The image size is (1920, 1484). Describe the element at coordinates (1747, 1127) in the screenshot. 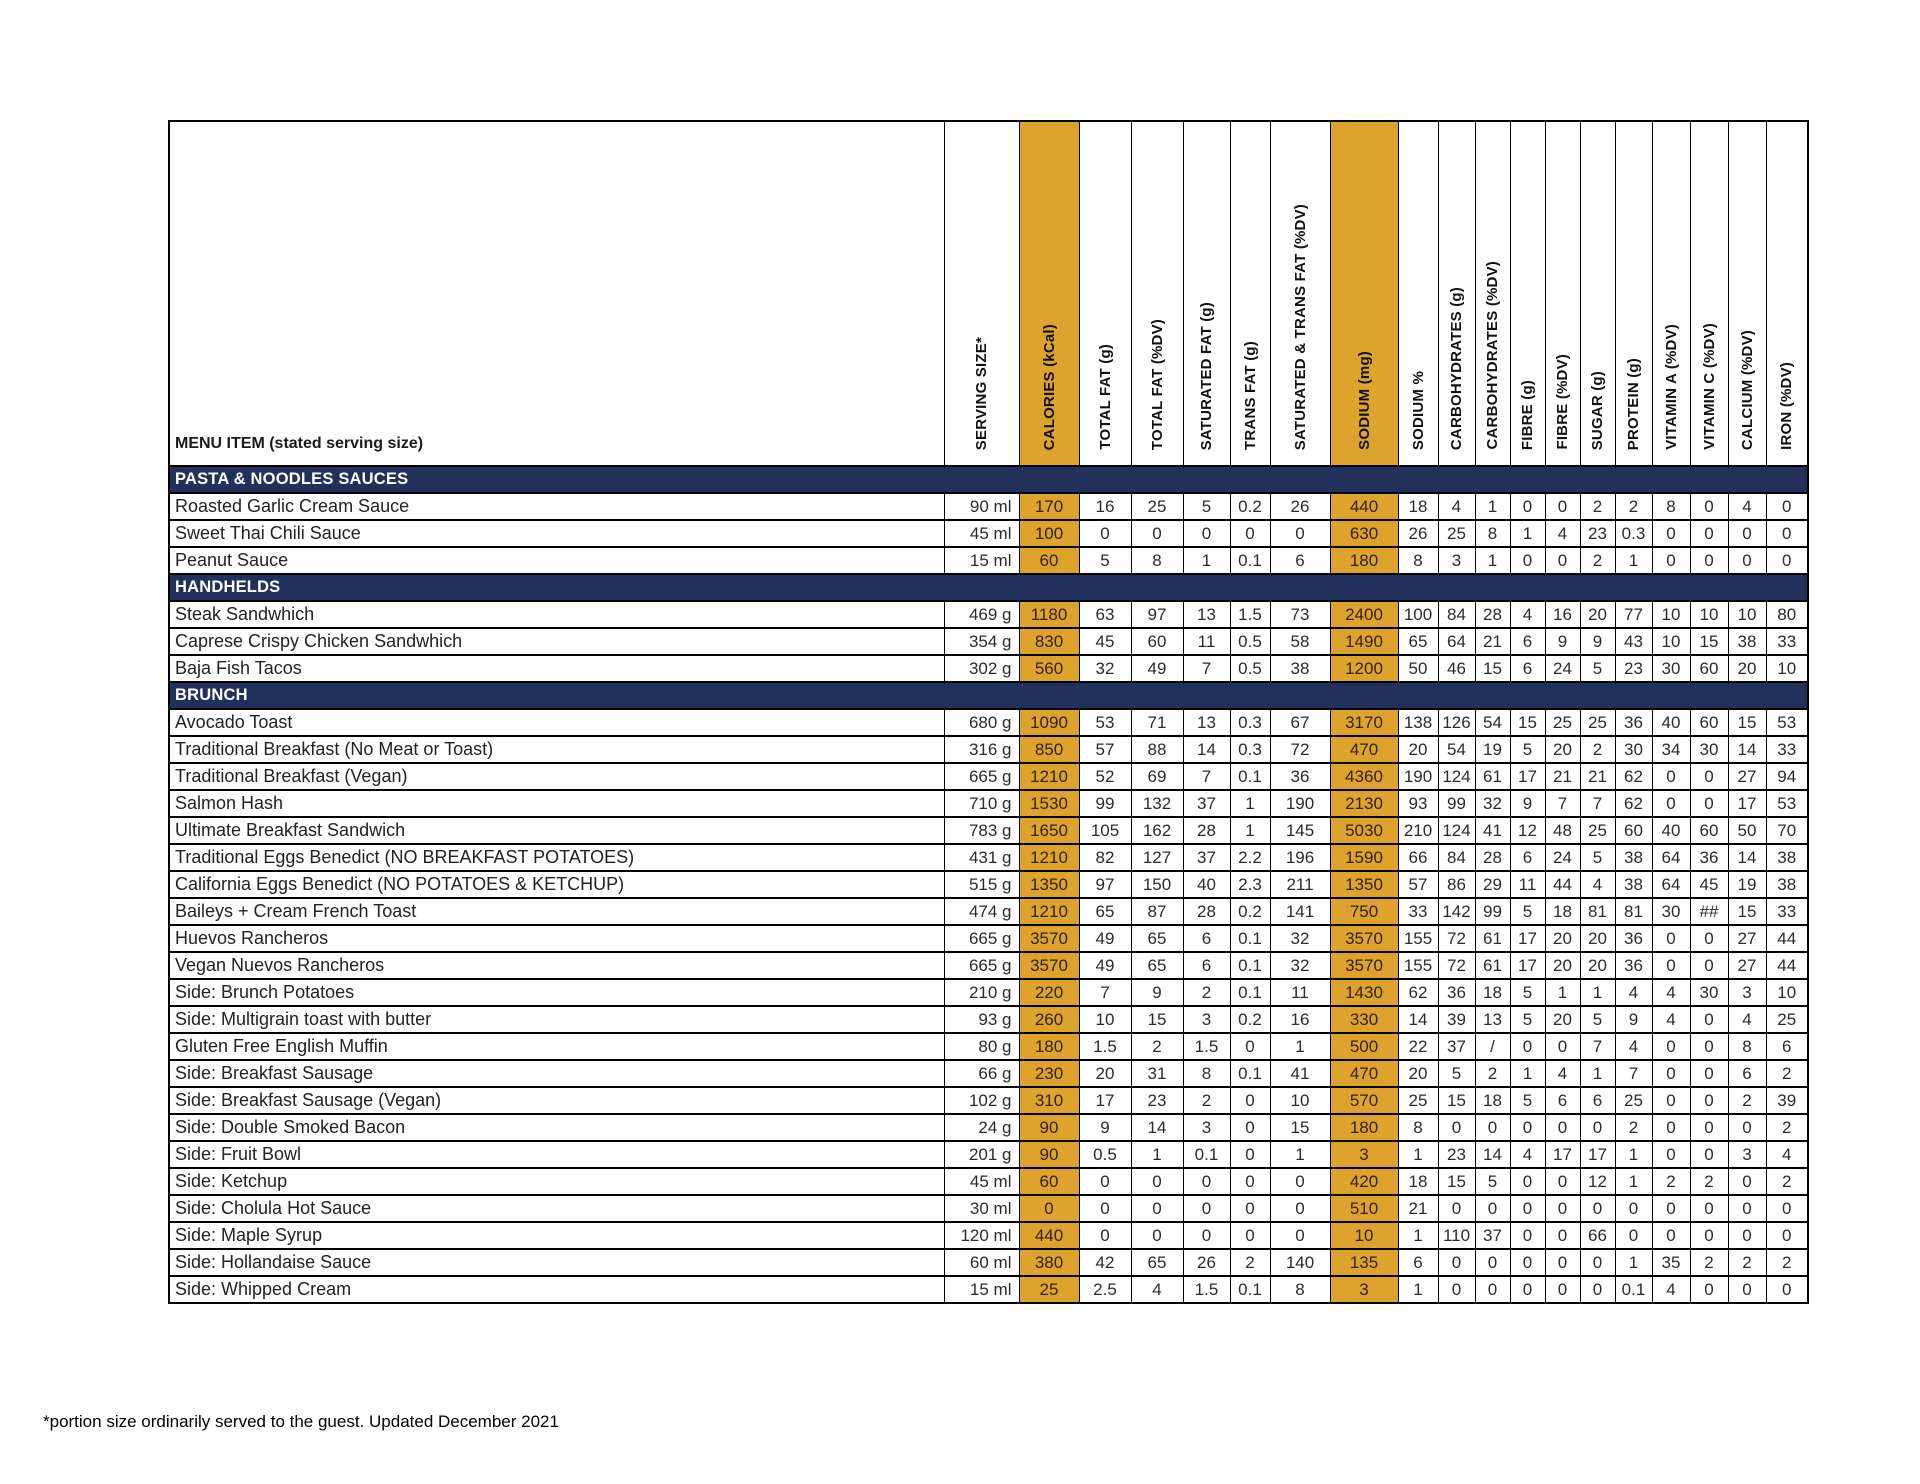

I see `value-calcium-dv: 0` at that location.